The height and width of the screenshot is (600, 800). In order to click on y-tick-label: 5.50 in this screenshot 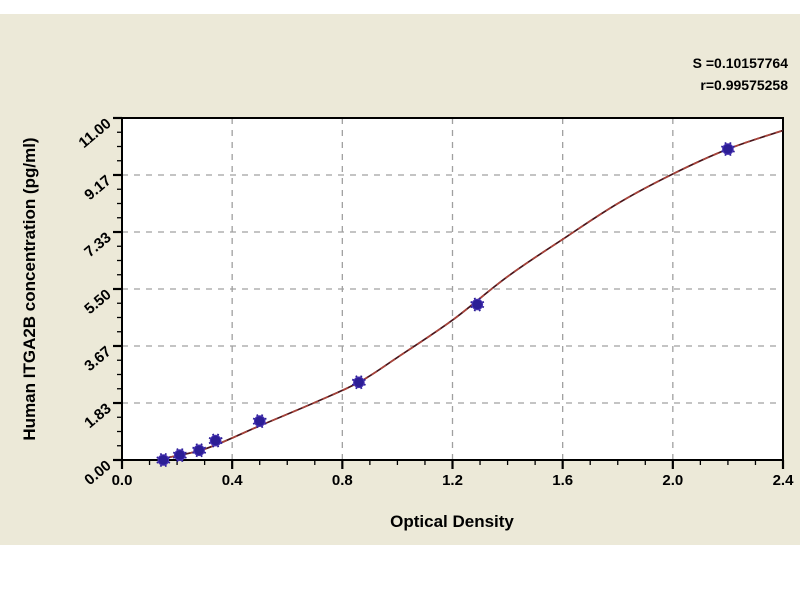, I will do `click(97, 302)`.